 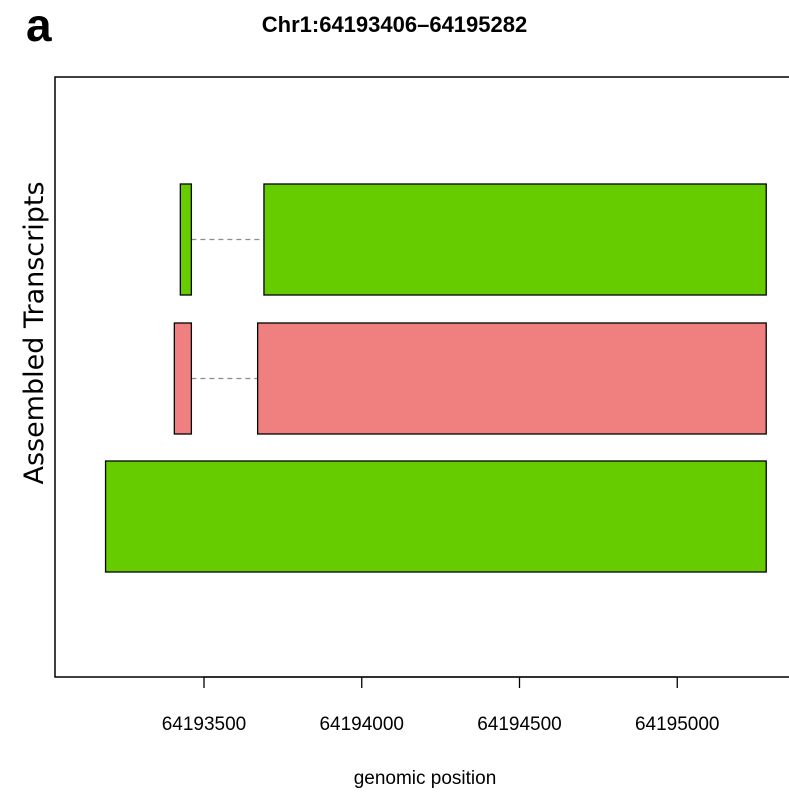 I want to click on x-tick-label: 64193500, so click(x=204, y=724).